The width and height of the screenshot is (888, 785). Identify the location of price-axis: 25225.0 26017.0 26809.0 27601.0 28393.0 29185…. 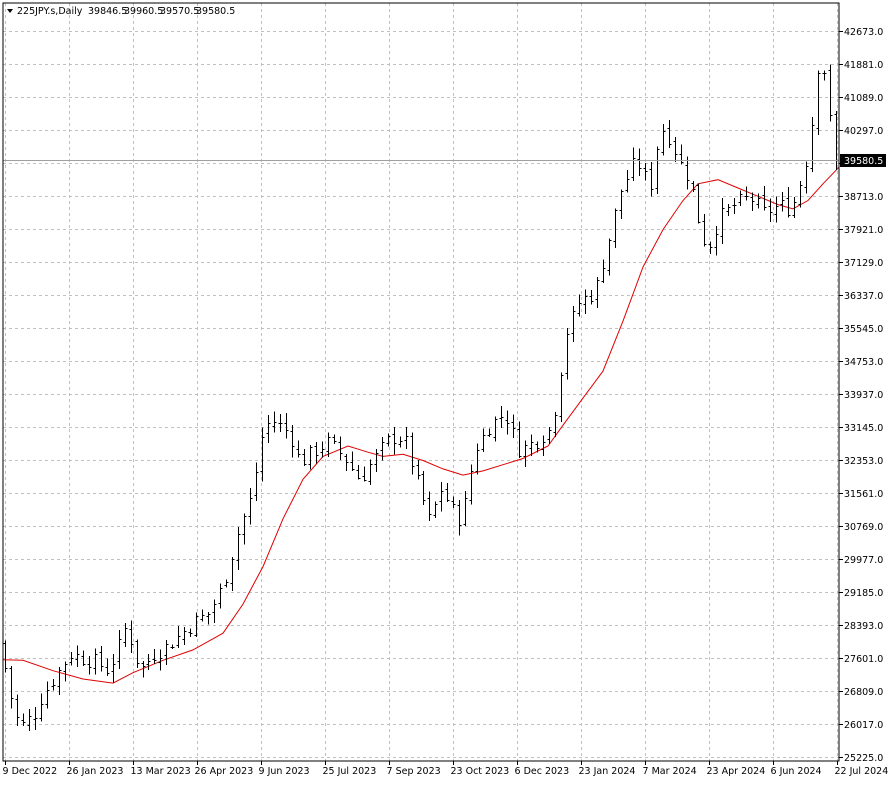
(861, 395).